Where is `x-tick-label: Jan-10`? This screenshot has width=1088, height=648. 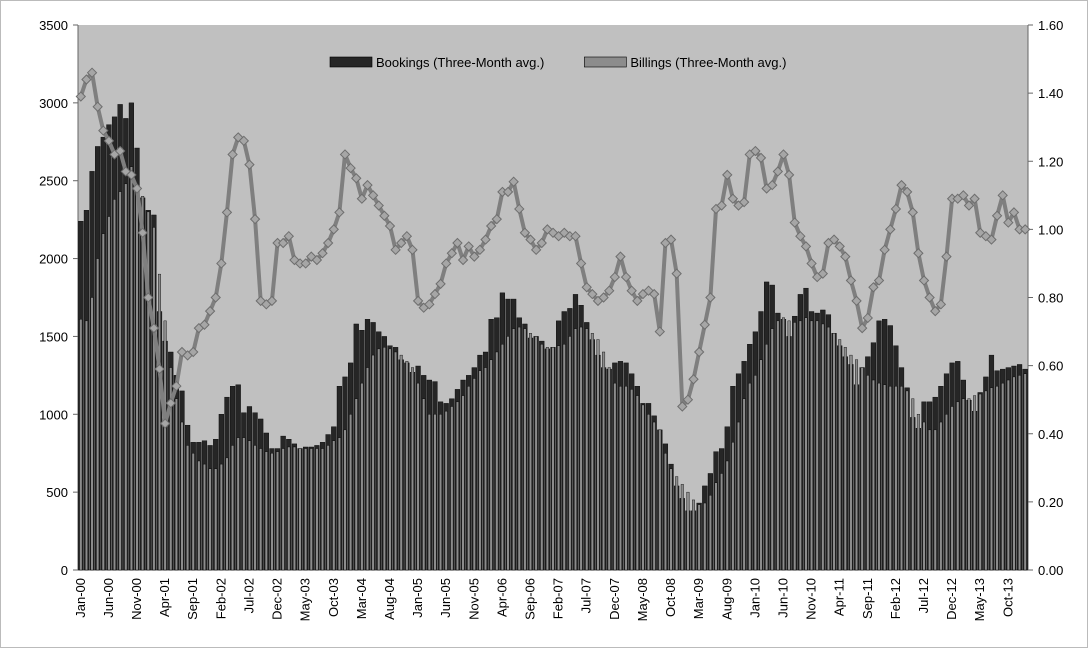
x-tick-label: Jan-10 is located at coordinates (754, 598).